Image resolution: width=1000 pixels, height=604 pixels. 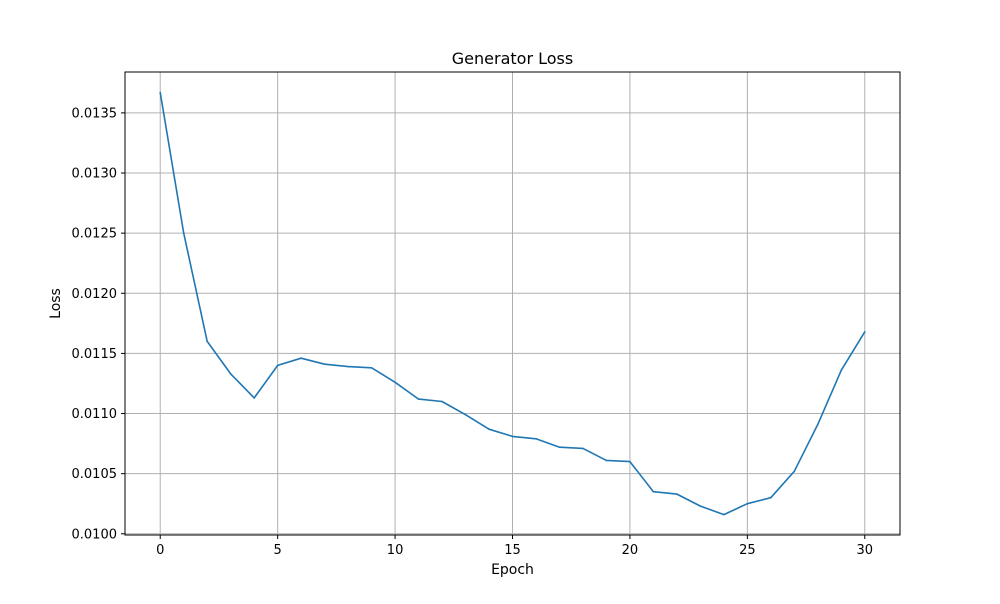 I want to click on y-tick-label: 0.0135, so click(x=95, y=113).